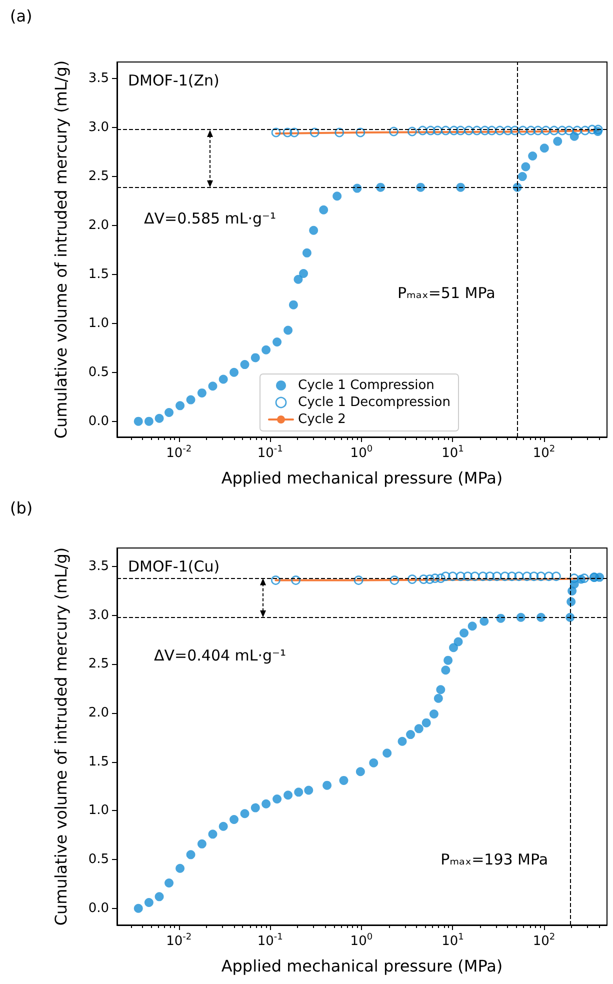  What do you see at coordinates (210, 218) in the screenshot?
I see `annotation: ΔV=0.585 mL·g⁻¹` at bounding box center [210, 218].